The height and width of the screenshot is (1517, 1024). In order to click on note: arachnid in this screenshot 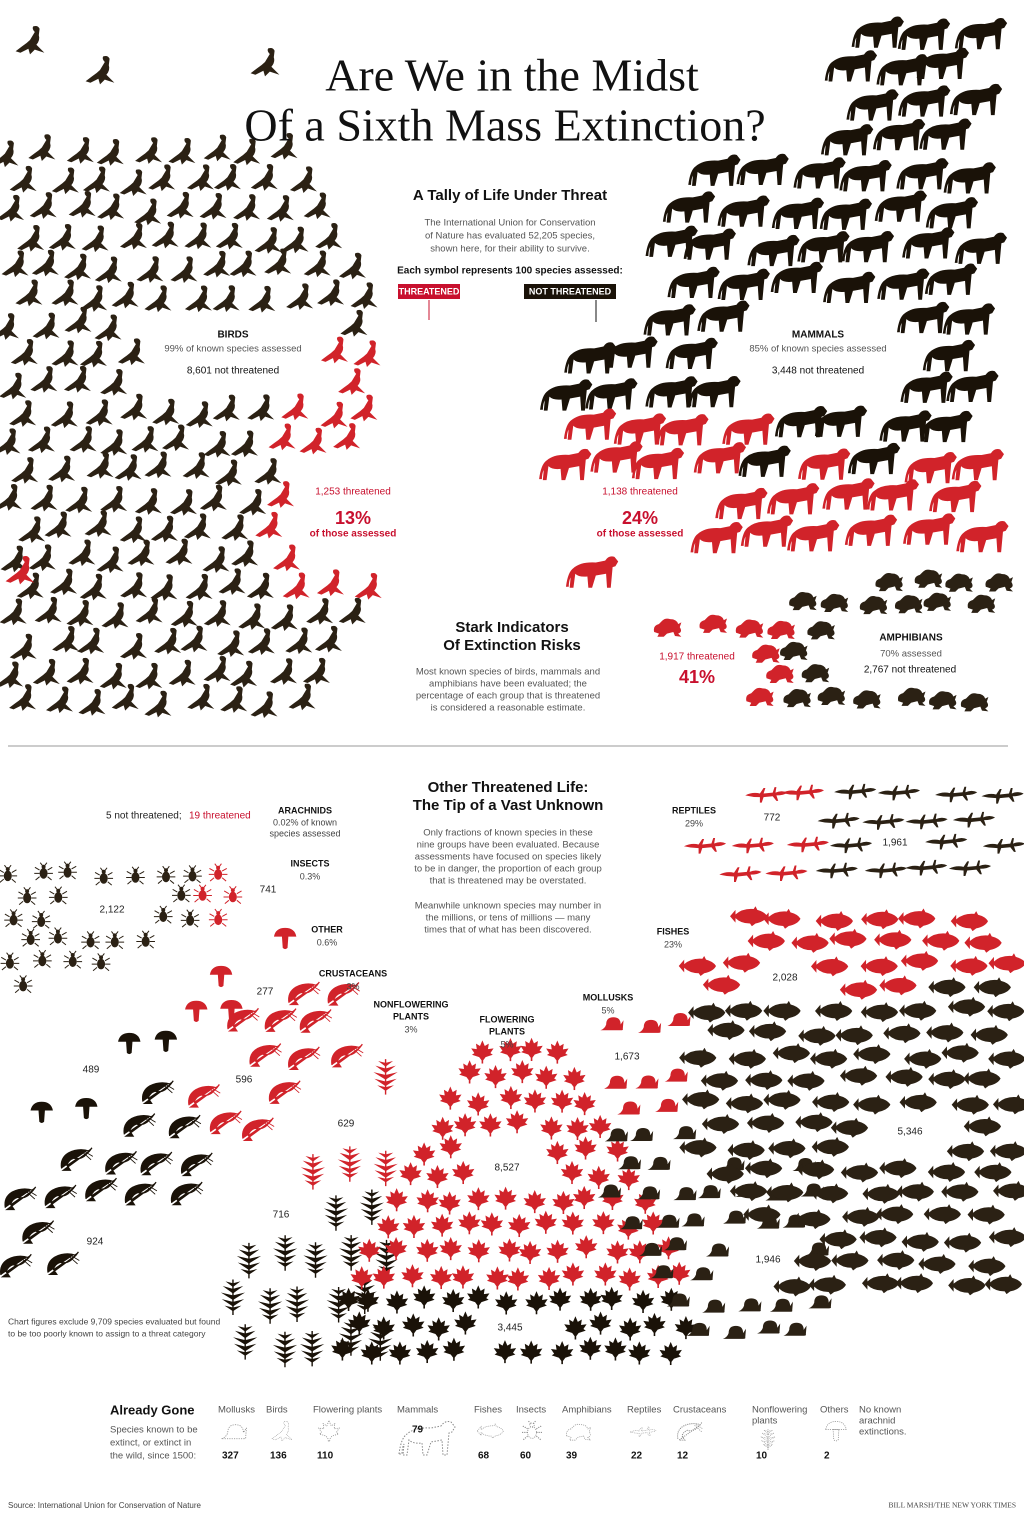, I will do `click(877, 1421)`.